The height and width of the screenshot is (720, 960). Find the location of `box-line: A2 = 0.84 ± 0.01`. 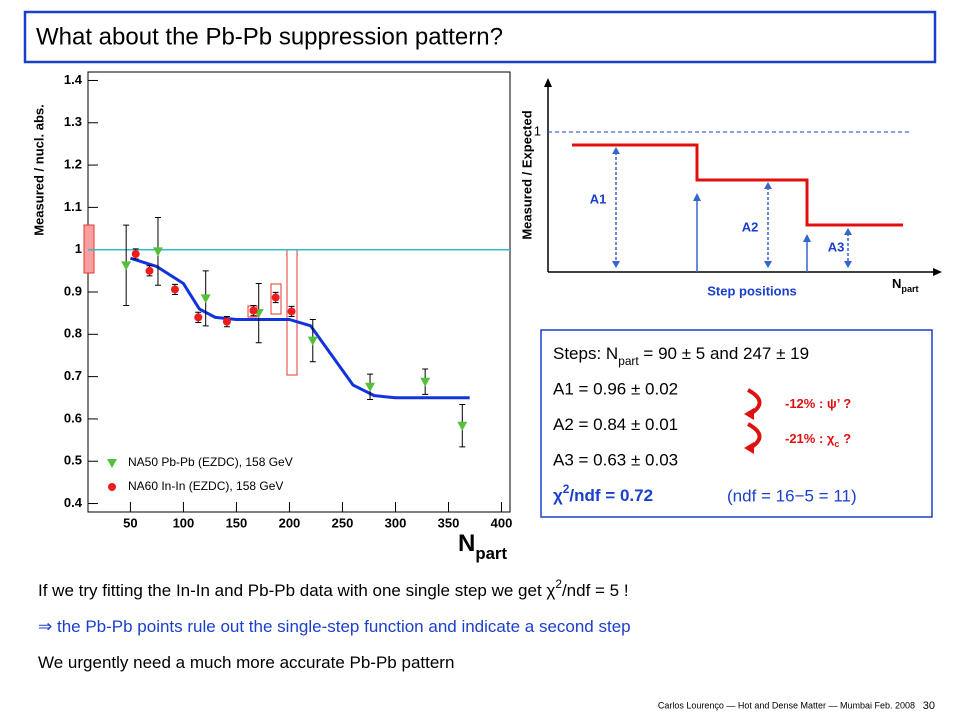

box-line: A2 = 0.84 ± 0.01 is located at coordinates (615, 424).